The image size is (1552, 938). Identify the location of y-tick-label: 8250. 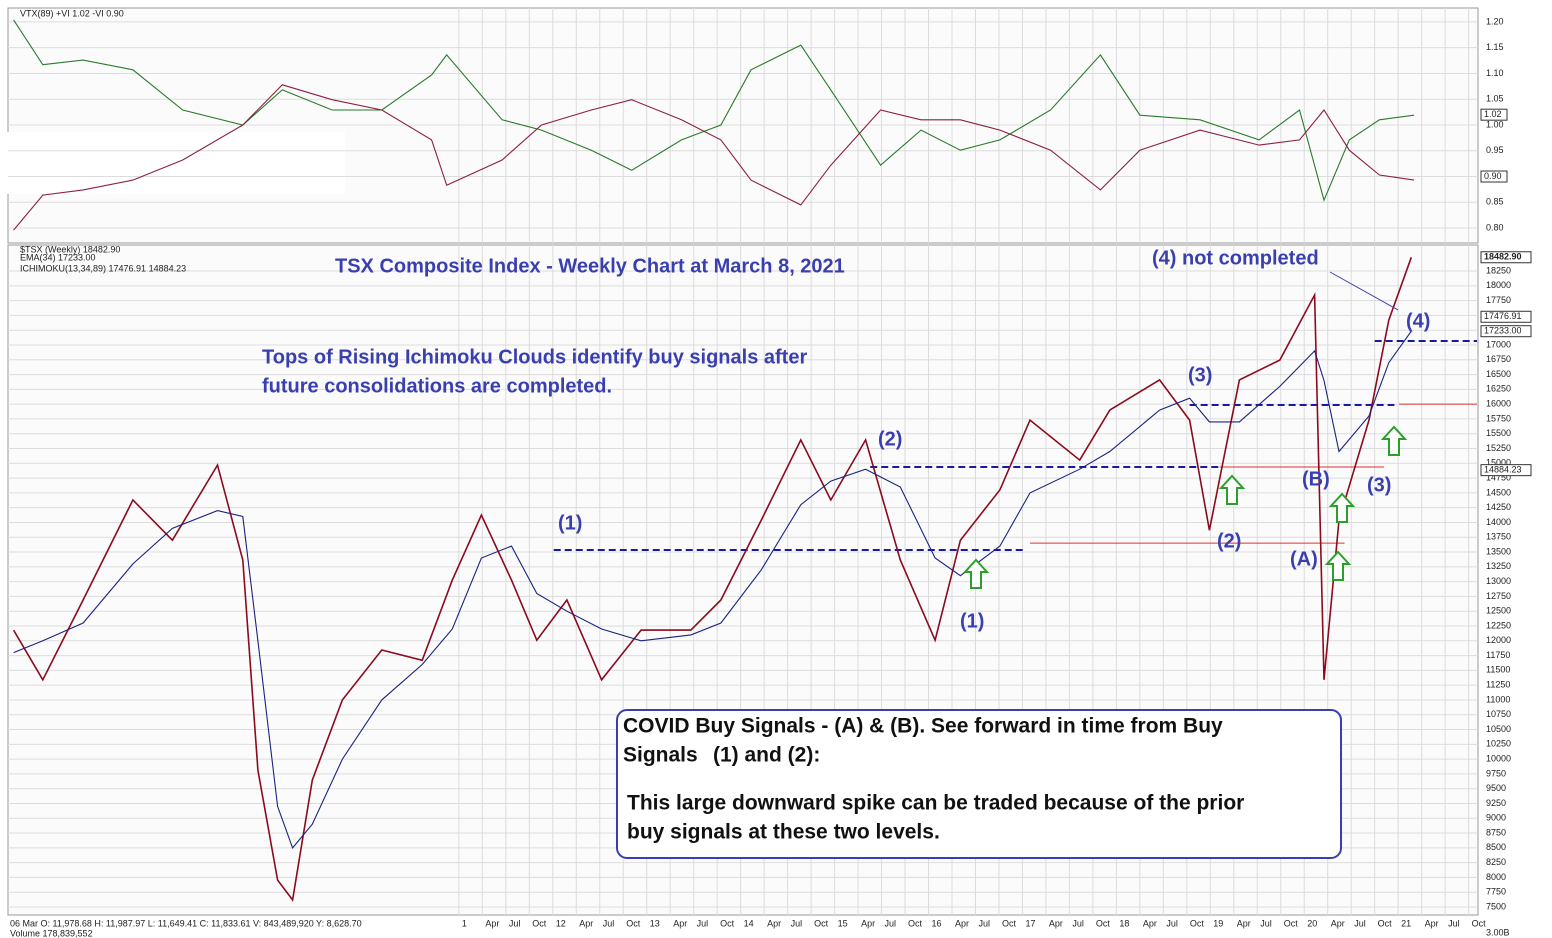
(1496, 862).